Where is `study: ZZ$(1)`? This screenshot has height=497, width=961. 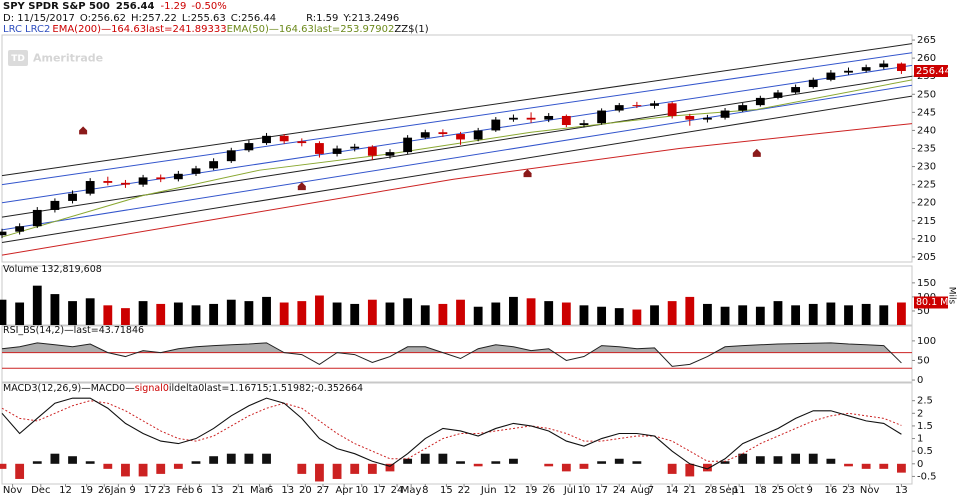 study: ZZ$(1) is located at coordinates (411, 29).